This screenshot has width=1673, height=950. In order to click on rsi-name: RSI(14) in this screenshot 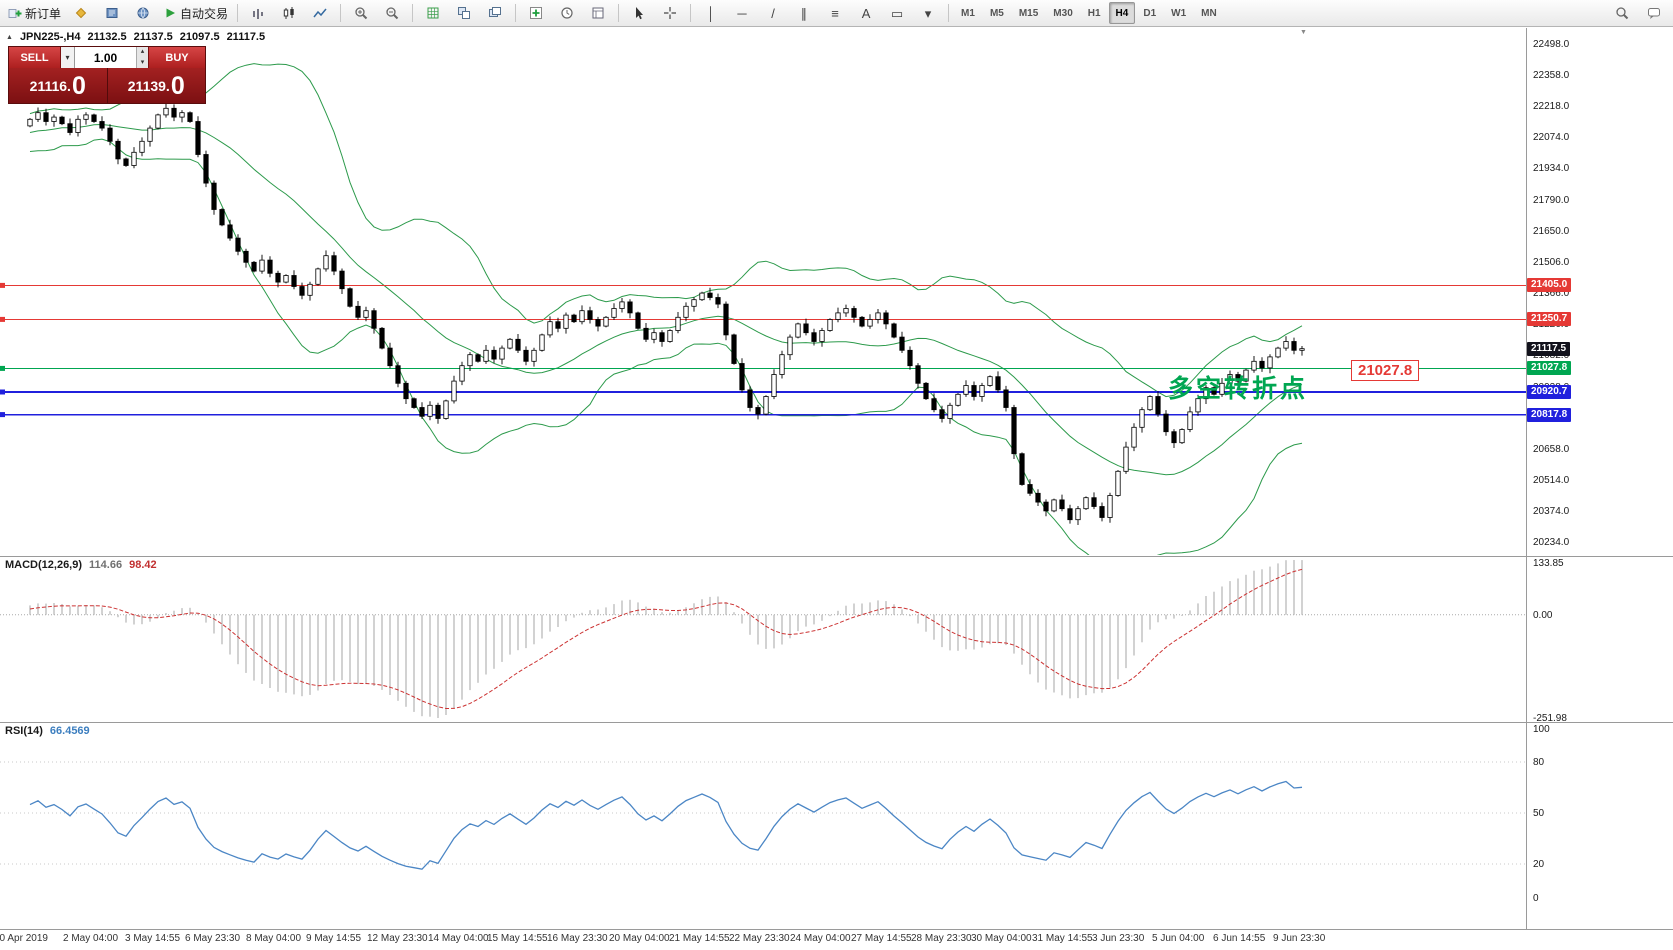, I will do `click(24, 731)`.